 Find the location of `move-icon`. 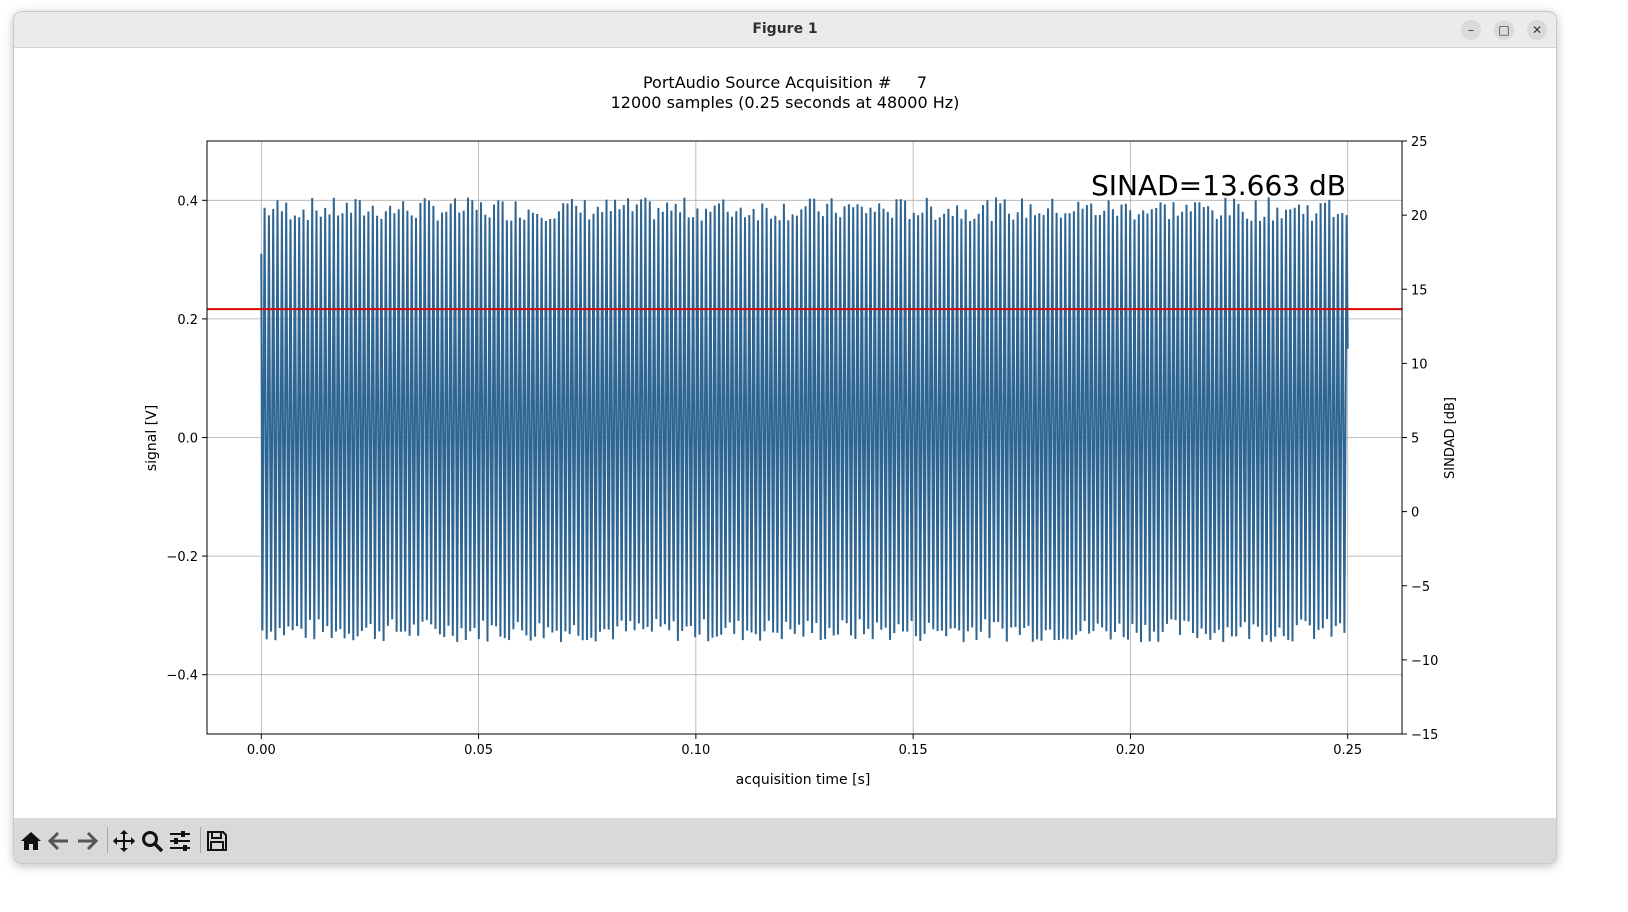

move-icon is located at coordinates (124, 841).